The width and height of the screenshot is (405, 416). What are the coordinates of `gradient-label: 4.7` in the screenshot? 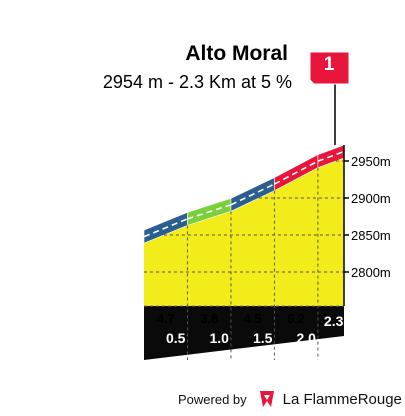 It's located at (166, 318).